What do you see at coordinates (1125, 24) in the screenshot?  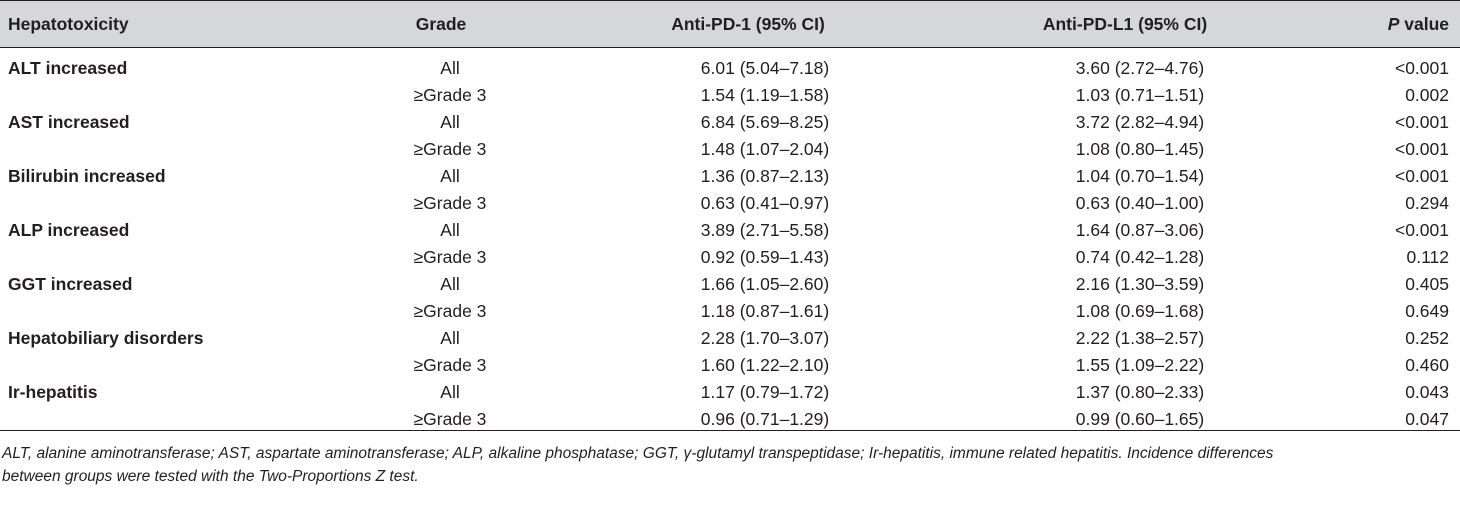 I see `header-anti-pdl1: Anti-PD-L1 (95% CI)` at bounding box center [1125, 24].